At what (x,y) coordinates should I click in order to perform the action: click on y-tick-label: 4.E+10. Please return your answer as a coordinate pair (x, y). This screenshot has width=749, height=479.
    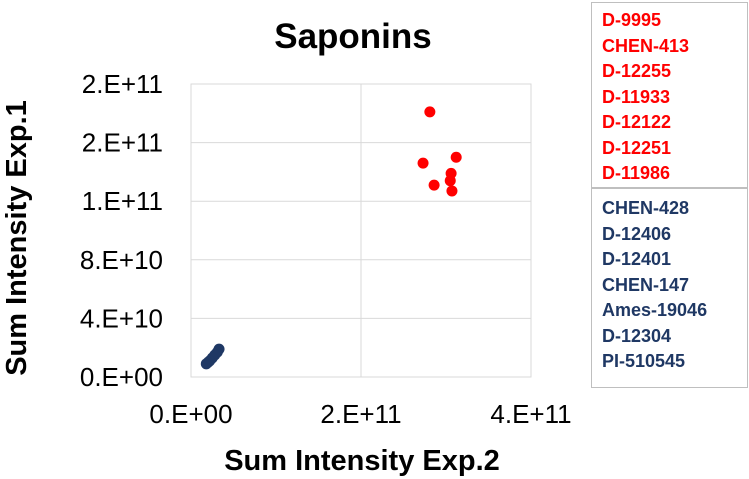
    Looking at the image, I should click on (121, 318).